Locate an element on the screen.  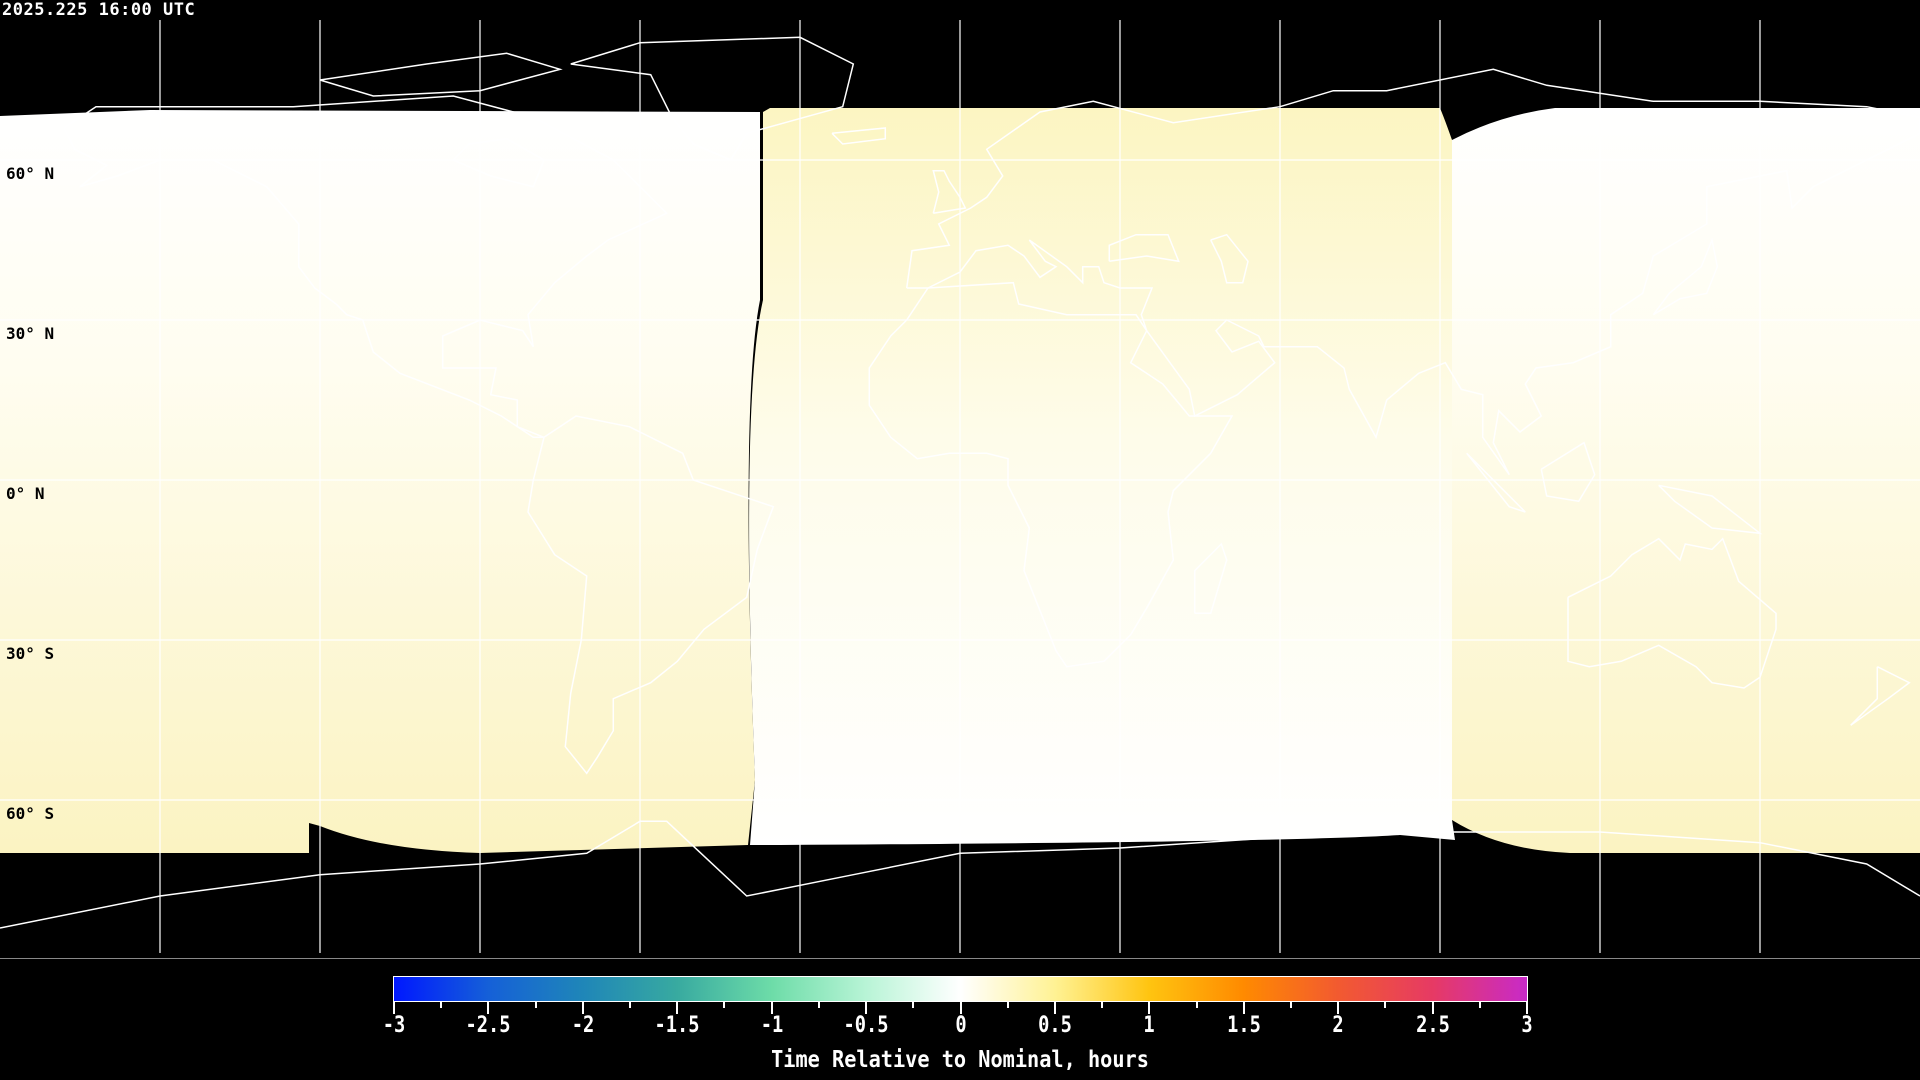
colorbar-tick-label: 0.5 is located at coordinates (1055, 1025).